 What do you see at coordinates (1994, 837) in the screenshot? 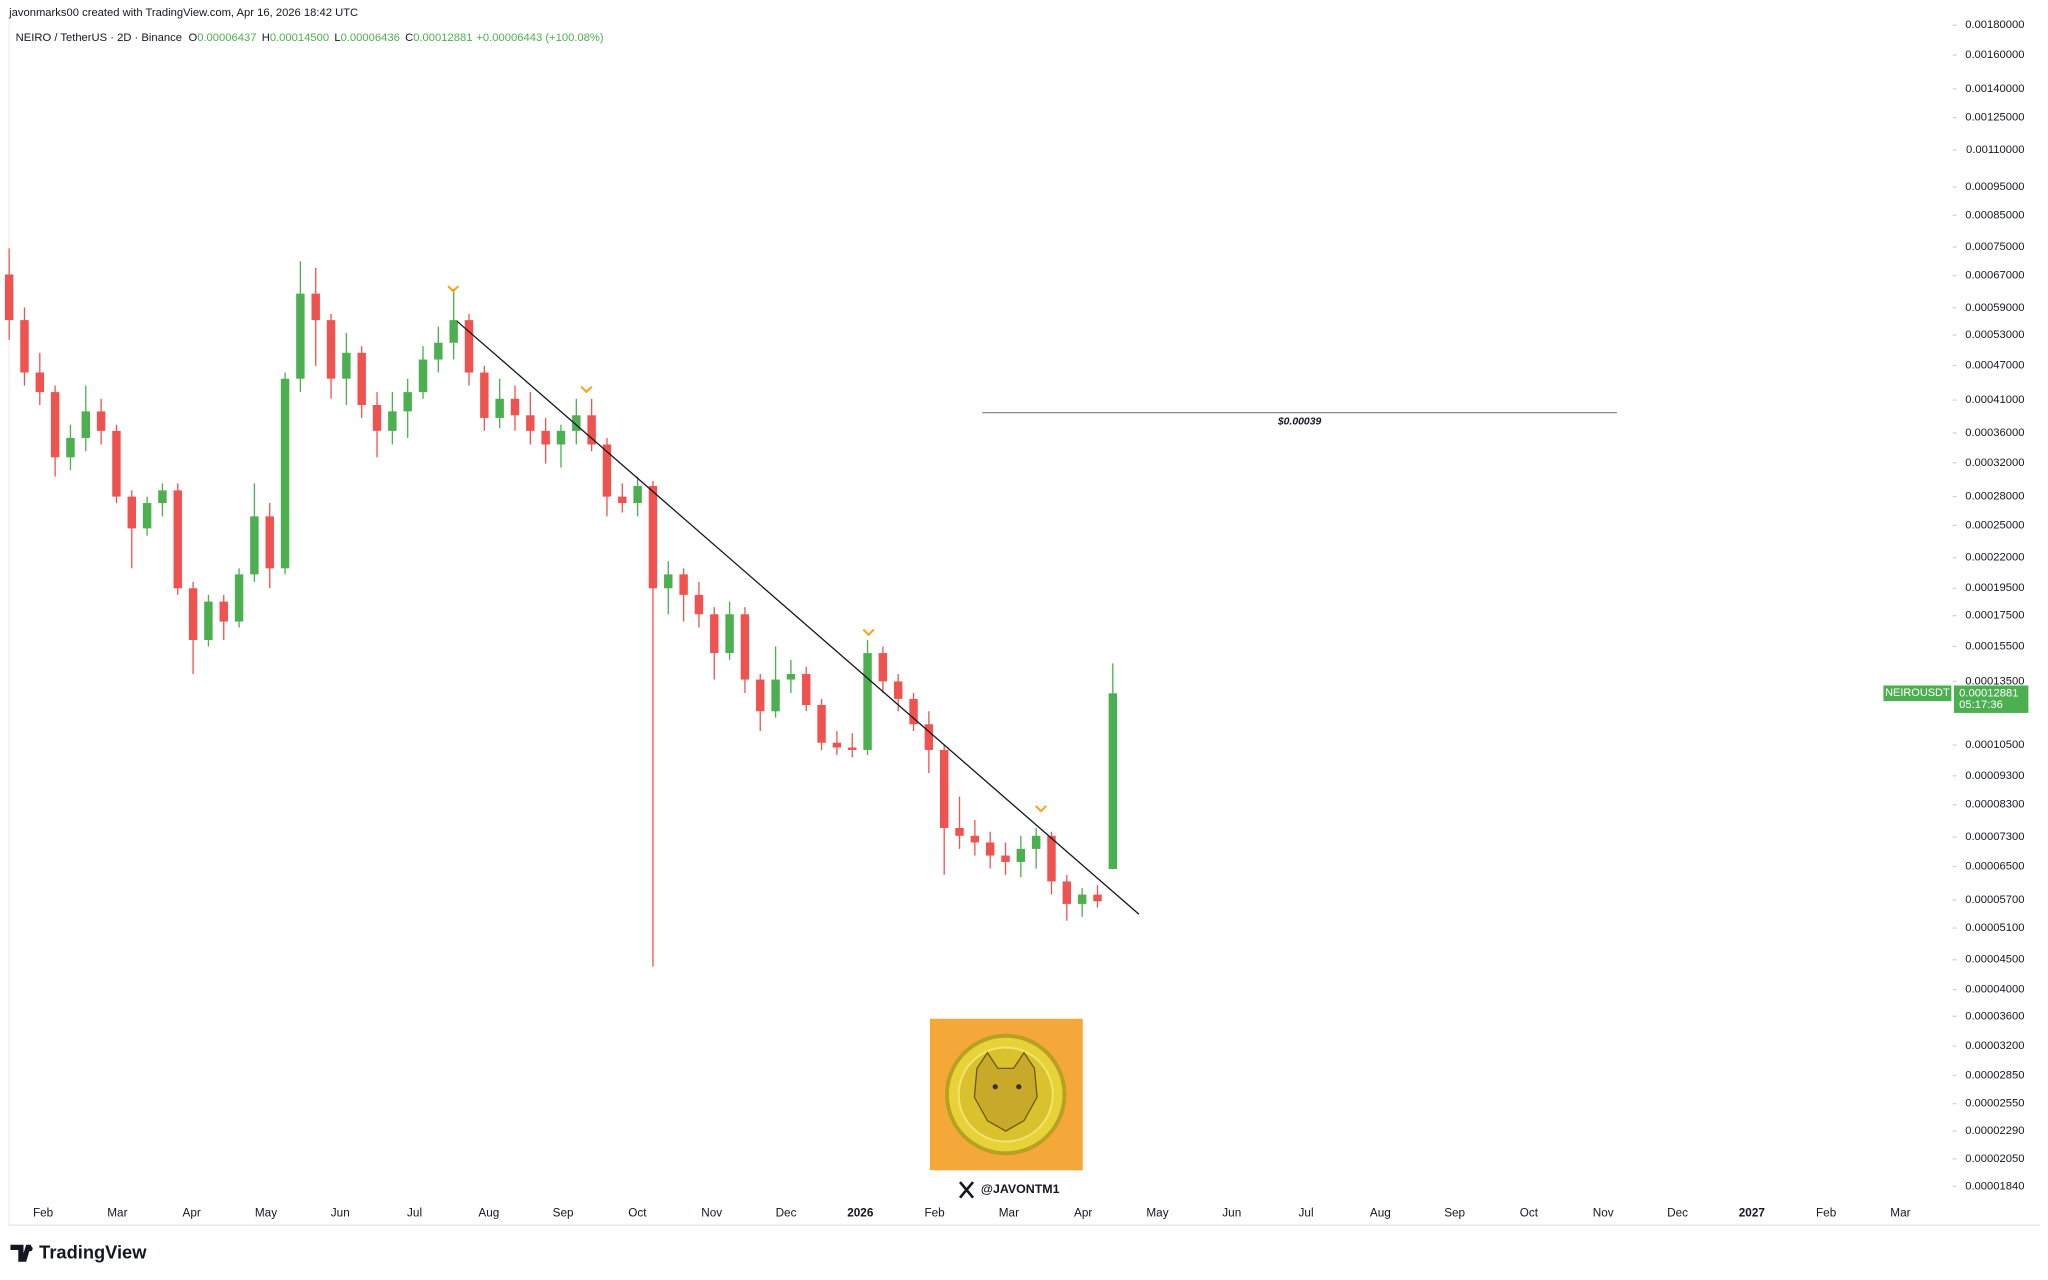
I see `y-tick-label: 0.00007300` at bounding box center [1994, 837].